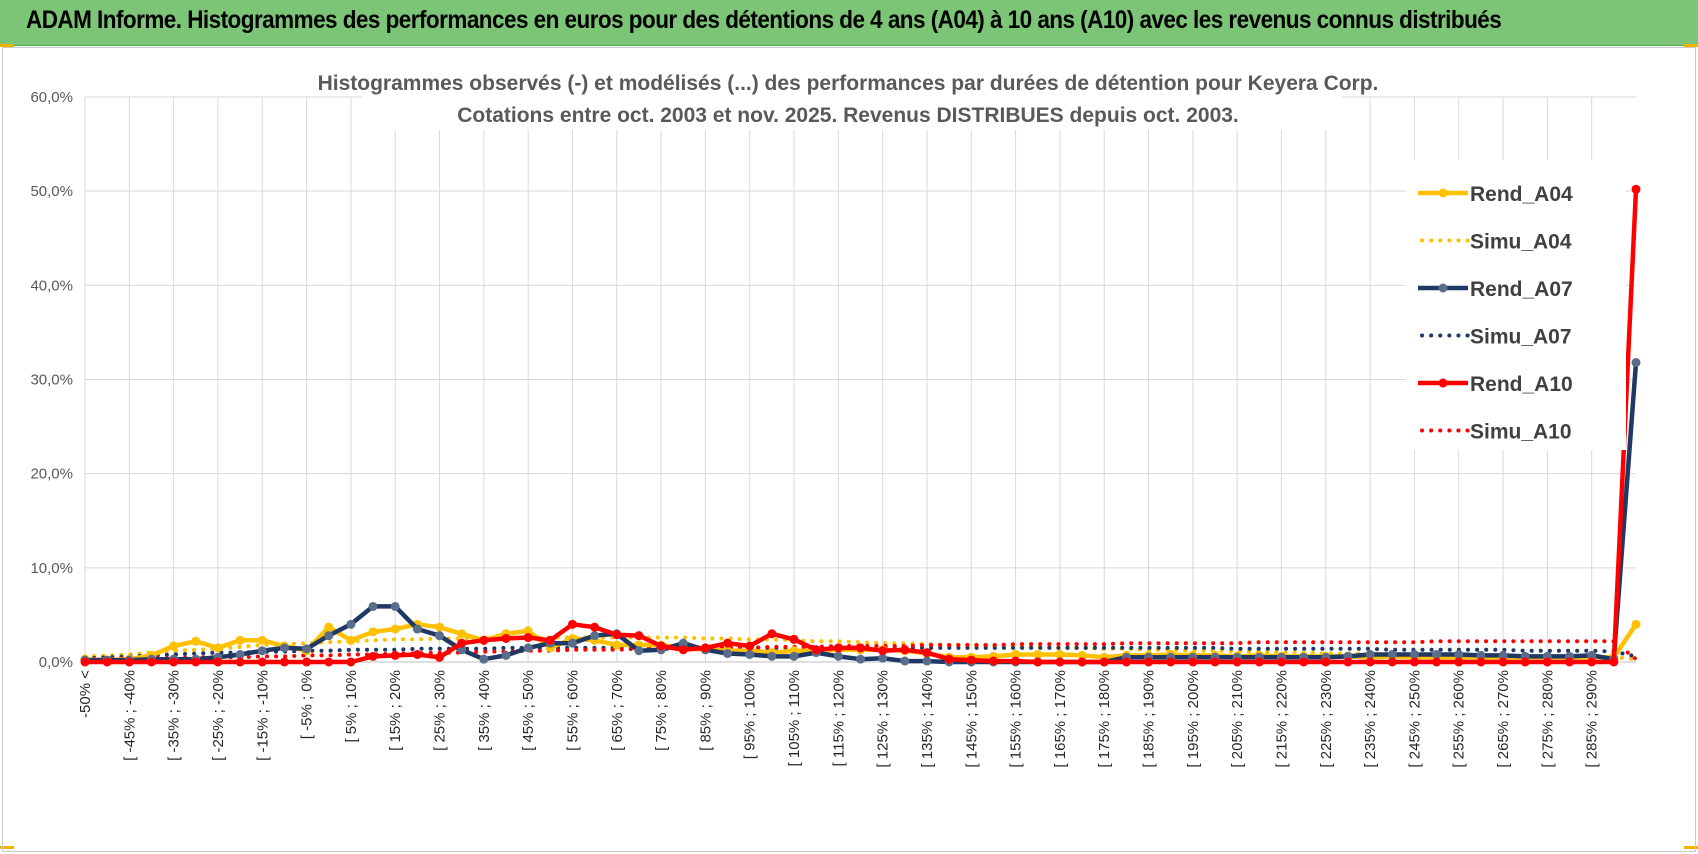  I want to click on y-axis: 0,0% 10,0% 20,0% 30,0% 40,0% 50,0% 60,0%, so click(51, 380).